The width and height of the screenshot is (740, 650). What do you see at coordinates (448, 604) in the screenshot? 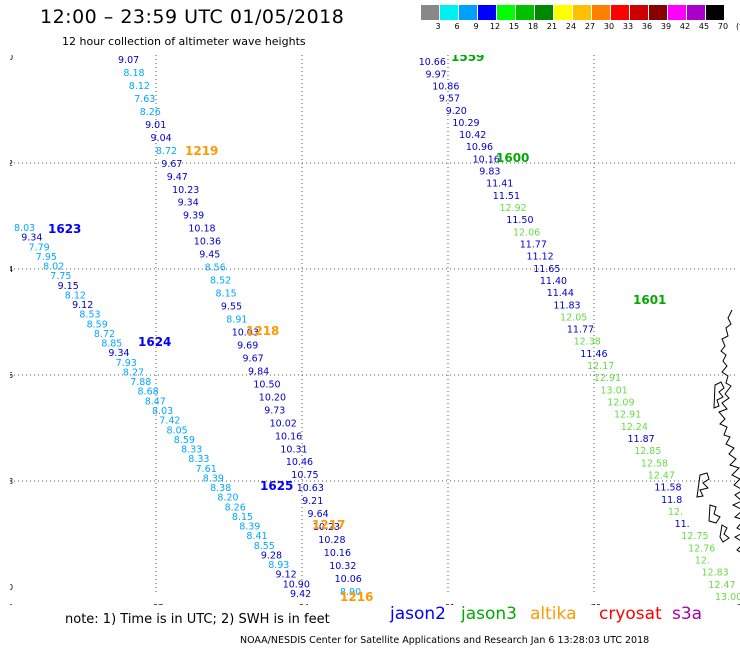
I see `lon-tick-label: -81` at bounding box center [448, 604].